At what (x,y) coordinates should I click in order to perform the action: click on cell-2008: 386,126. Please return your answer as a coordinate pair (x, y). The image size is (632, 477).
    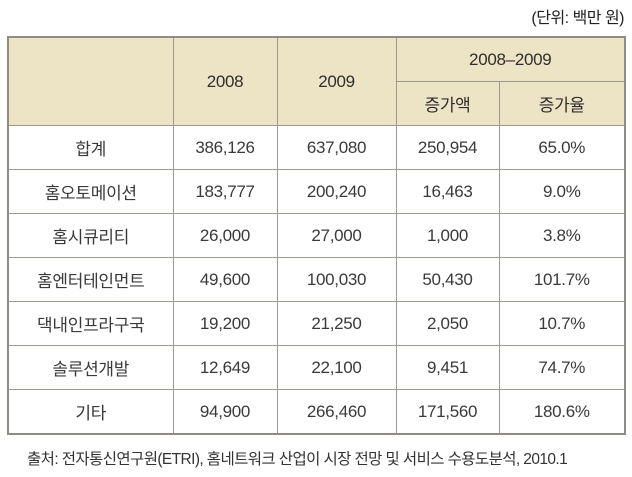
    Looking at the image, I should click on (225, 147).